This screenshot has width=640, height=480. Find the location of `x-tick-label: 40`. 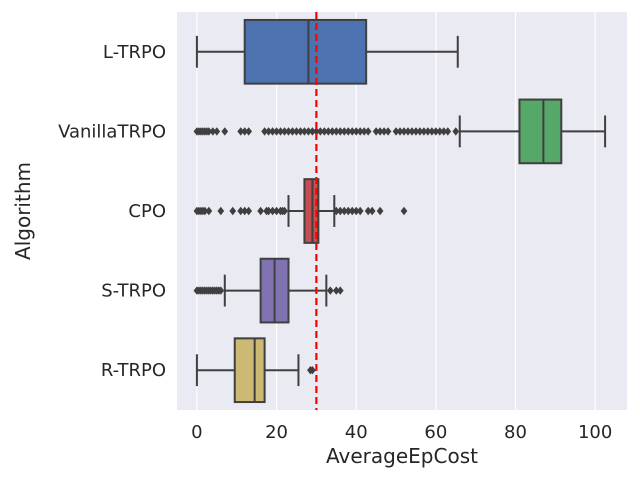

x-tick-label: 40 is located at coordinates (356, 432).